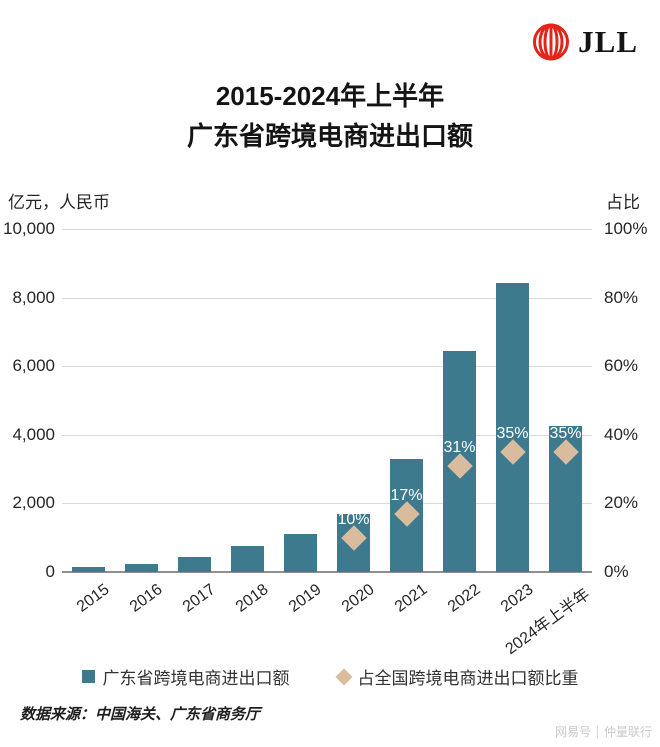 The height and width of the screenshot is (747, 660). I want to click on y-tick-label-left: 10,000, so click(29, 228).